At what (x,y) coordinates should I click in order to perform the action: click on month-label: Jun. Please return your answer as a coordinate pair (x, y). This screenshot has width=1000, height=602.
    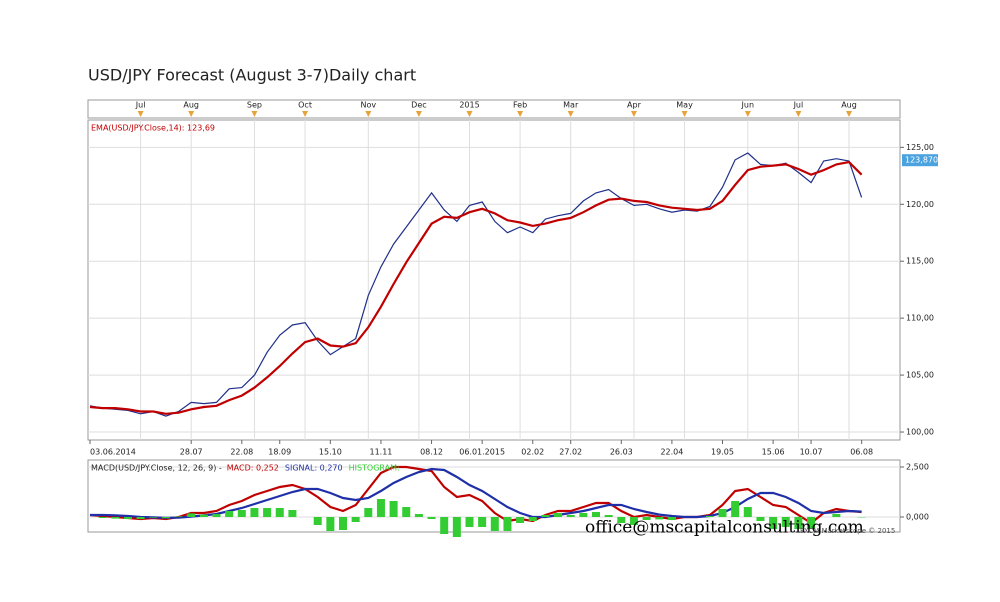
    Looking at the image, I should click on (748, 105).